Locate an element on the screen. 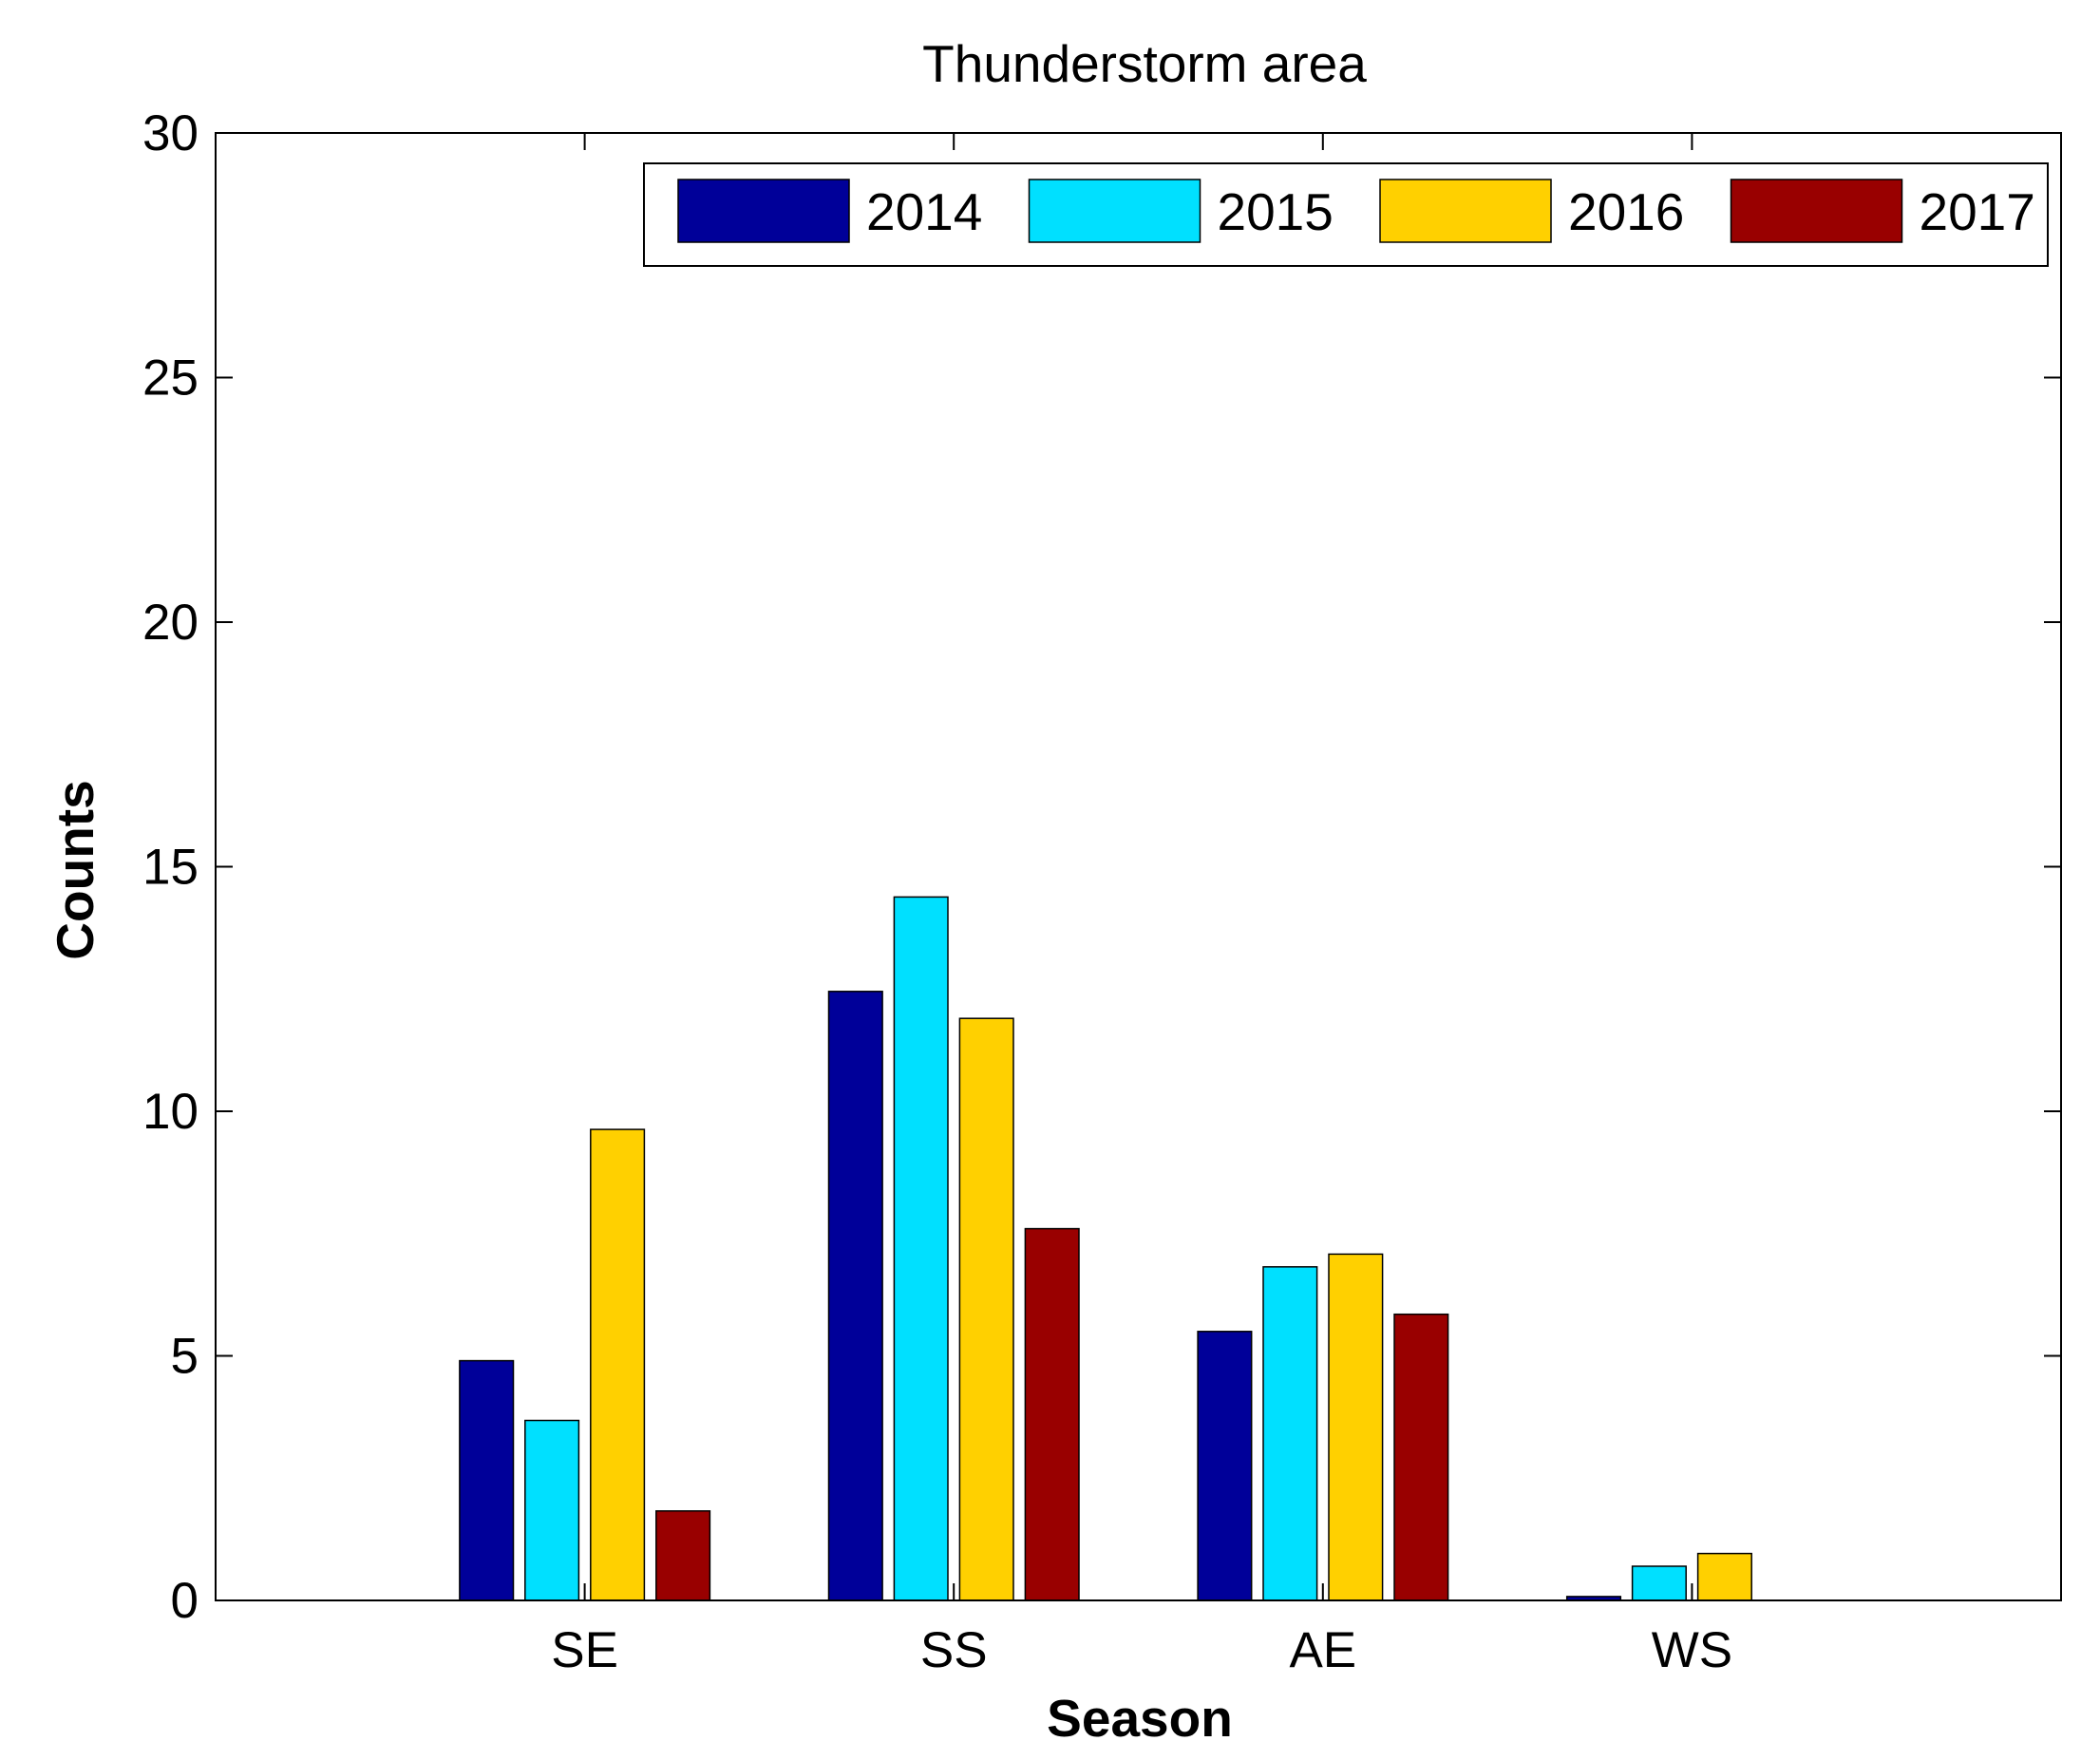 The image size is (2100, 1760). legend-label-2017: 2017 is located at coordinates (1977, 211).